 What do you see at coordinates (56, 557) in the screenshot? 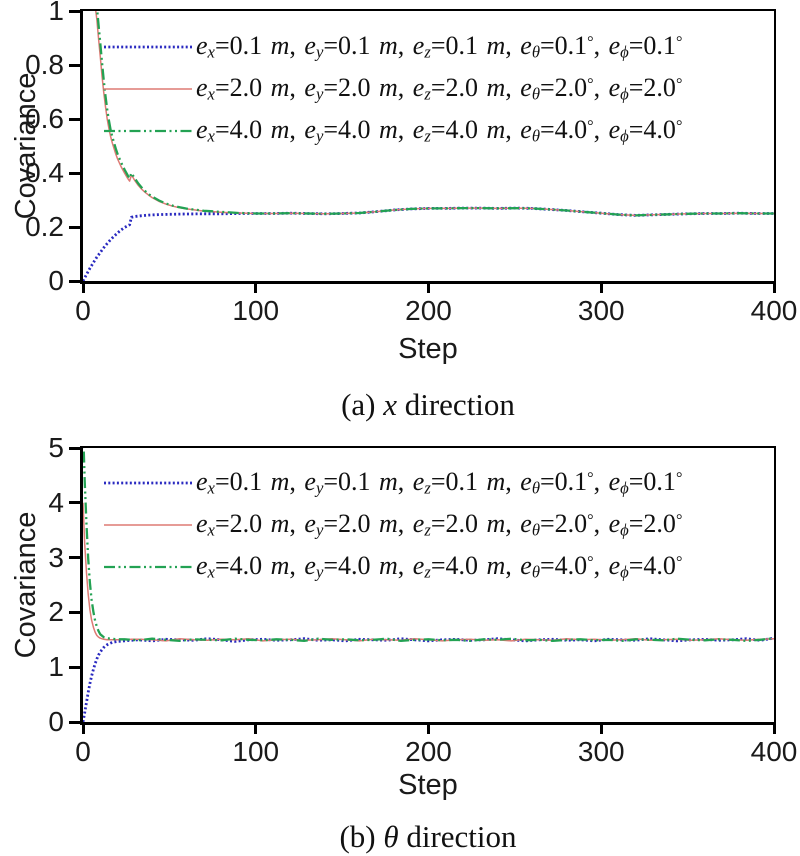
I see `y-tick-label: 3` at bounding box center [56, 557].